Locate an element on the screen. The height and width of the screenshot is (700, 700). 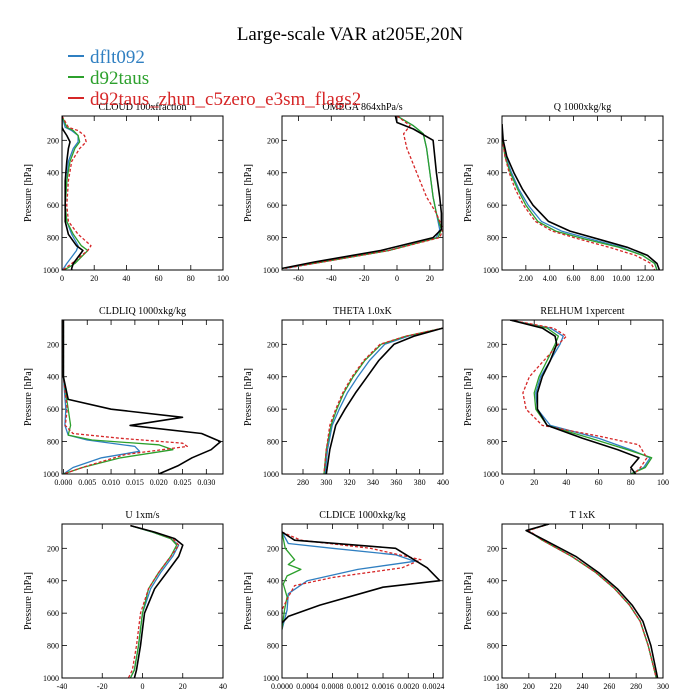
x-tick-label: 280 is located at coordinates (303, 482).